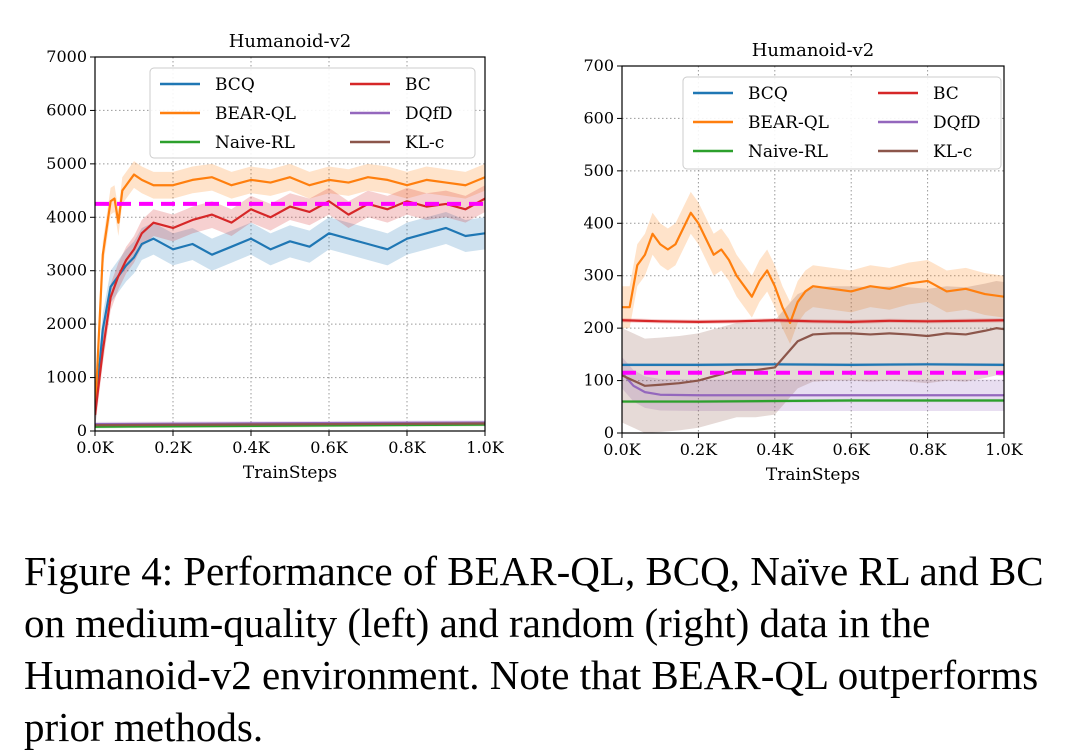 The height and width of the screenshot is (755, 1078). Describe the element at coordinates (66, 377) in the screenshot. I see `y-tick-label: 1000` at that location.